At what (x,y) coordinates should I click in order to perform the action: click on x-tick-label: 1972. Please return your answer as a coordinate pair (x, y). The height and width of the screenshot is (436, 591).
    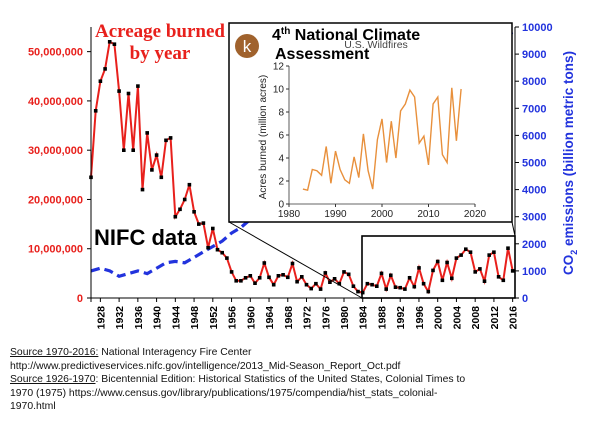
    Looking at the image, I should click on (308, 318).